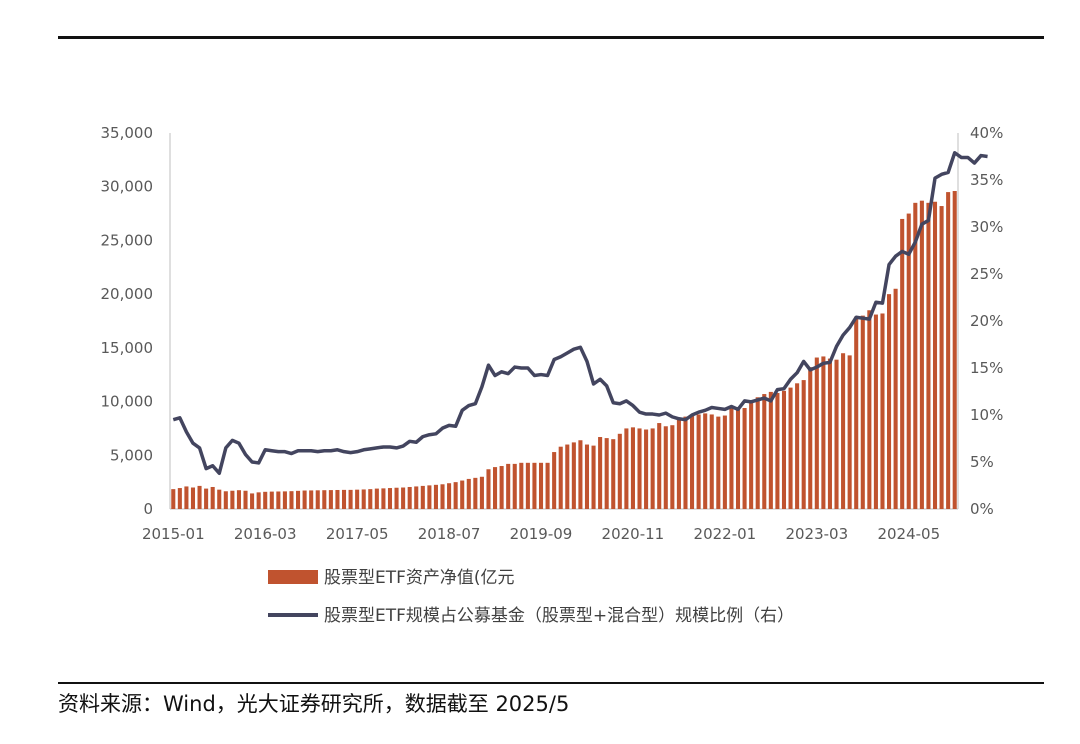 The width and height of the screenshot is (1080, 744). Describe the element at coordinates (314, 704) in the screenshot. I see `source-note: 资料来源：Wind，光大证券研究所，数据截至 2025/5` at that location.